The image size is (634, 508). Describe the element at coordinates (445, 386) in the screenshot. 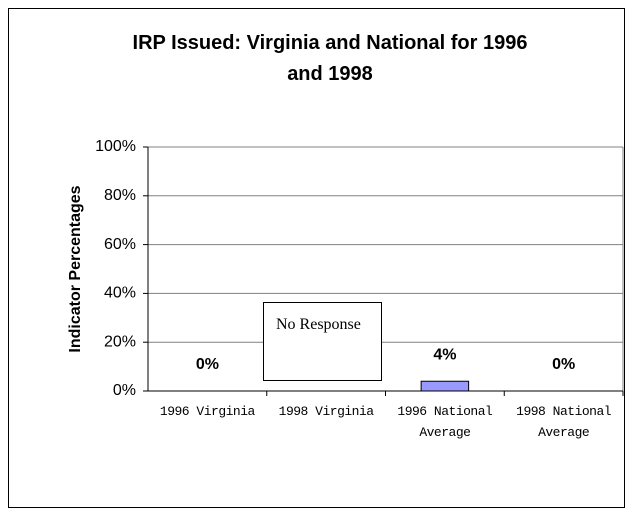

I see `bar` at that location.